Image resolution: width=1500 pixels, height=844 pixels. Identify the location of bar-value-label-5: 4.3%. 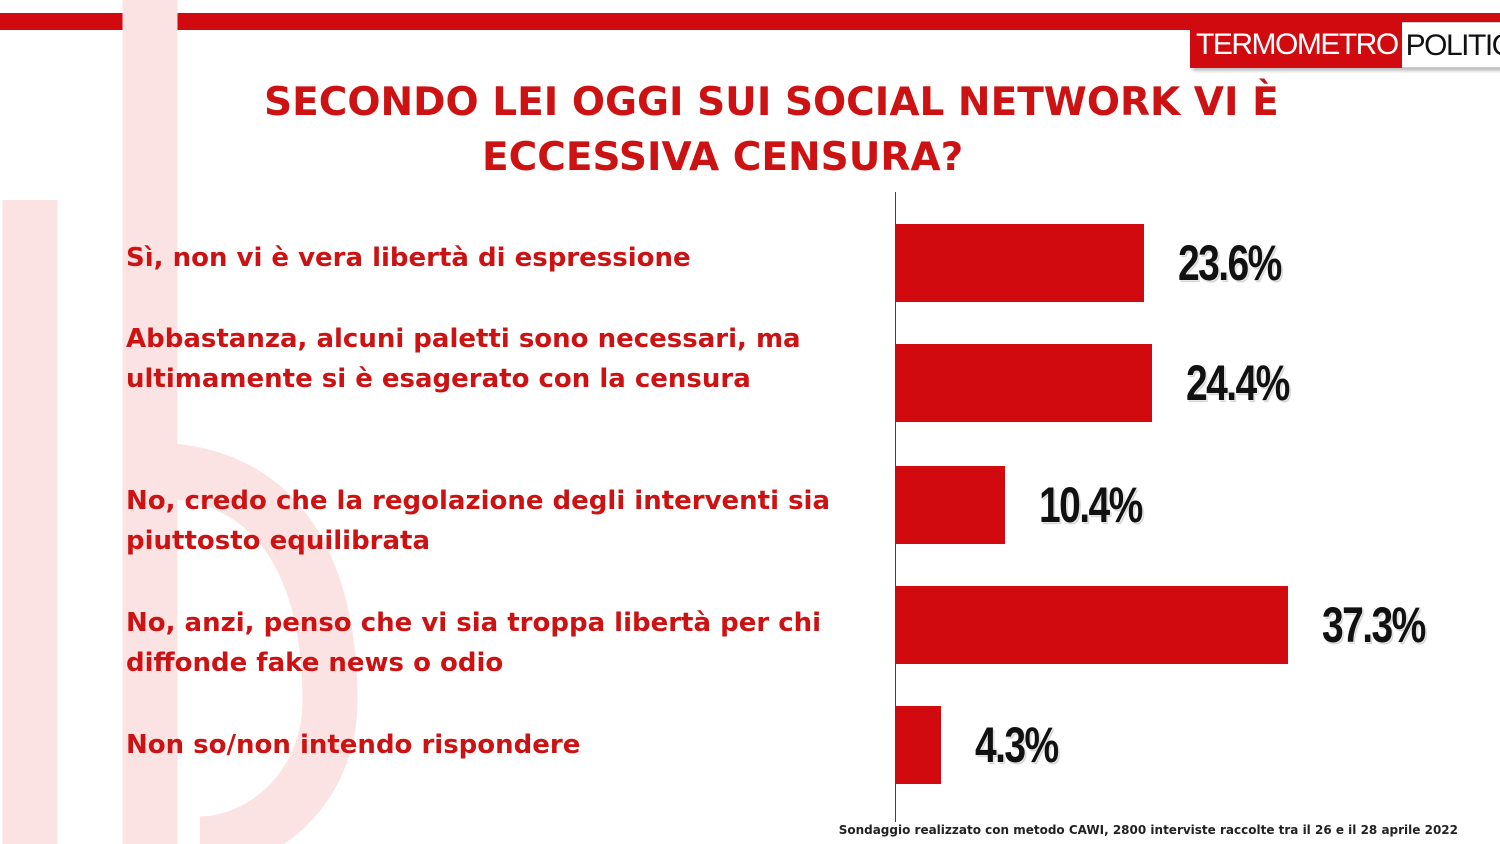
(1017, 745).